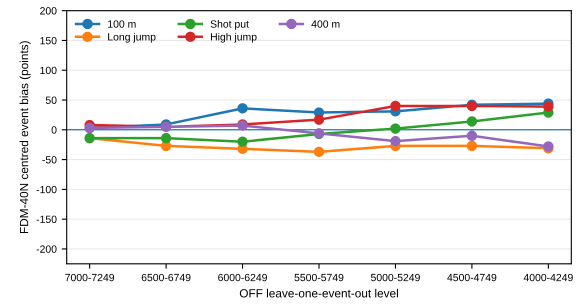 The height and width of the screenshot is (305, 580). Describe the element at coordinates (48, 70) in the screenshot. I see `y-tick-label: 100` at that location.